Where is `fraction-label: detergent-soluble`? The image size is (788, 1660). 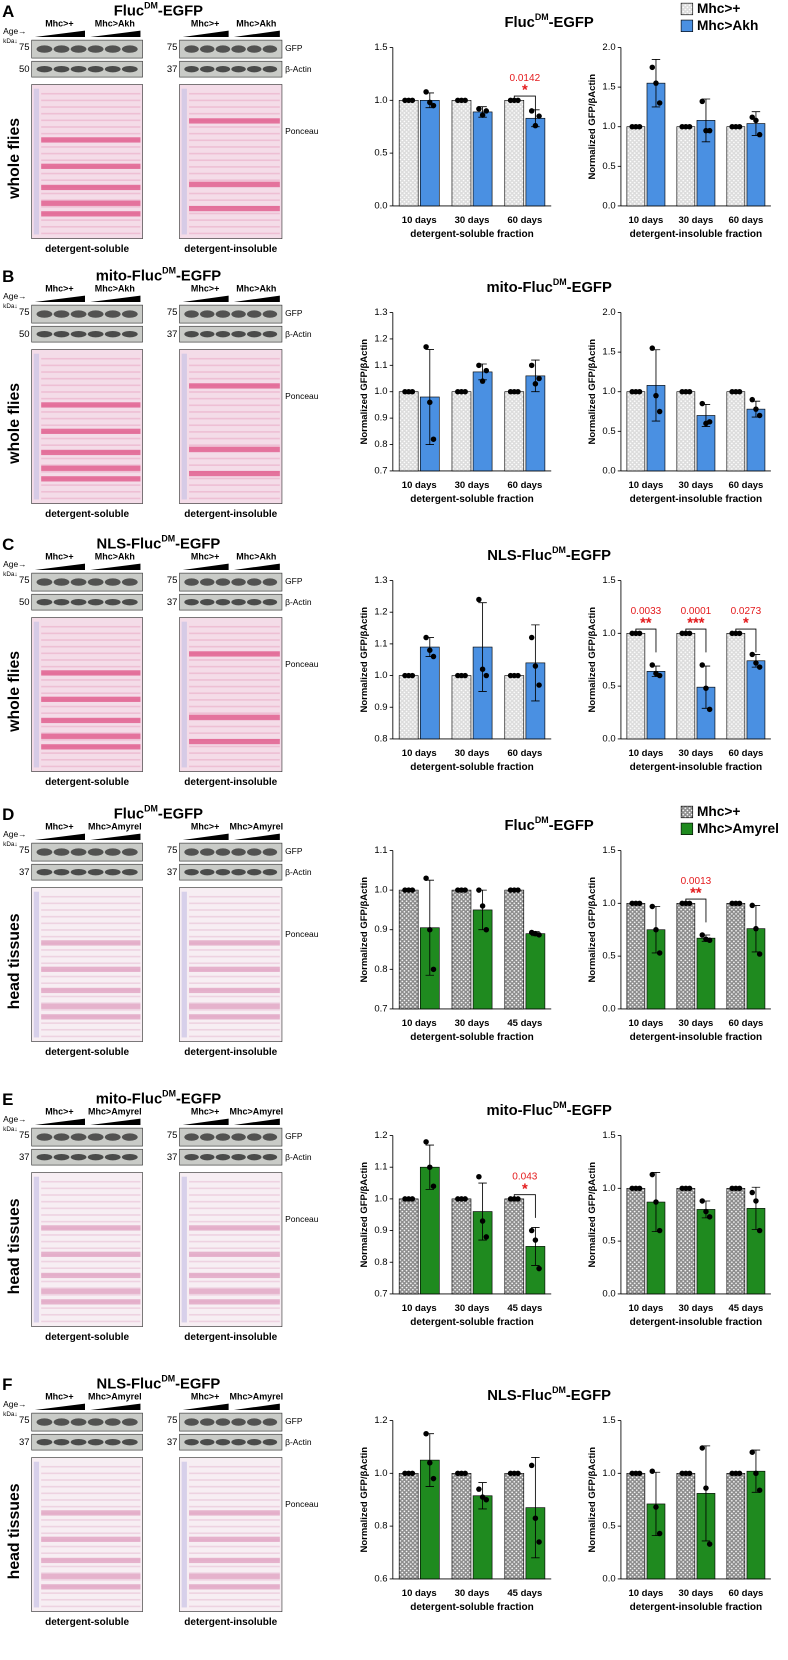 fraction-label: detergent-soluble is located at coordinates (87, 1337).